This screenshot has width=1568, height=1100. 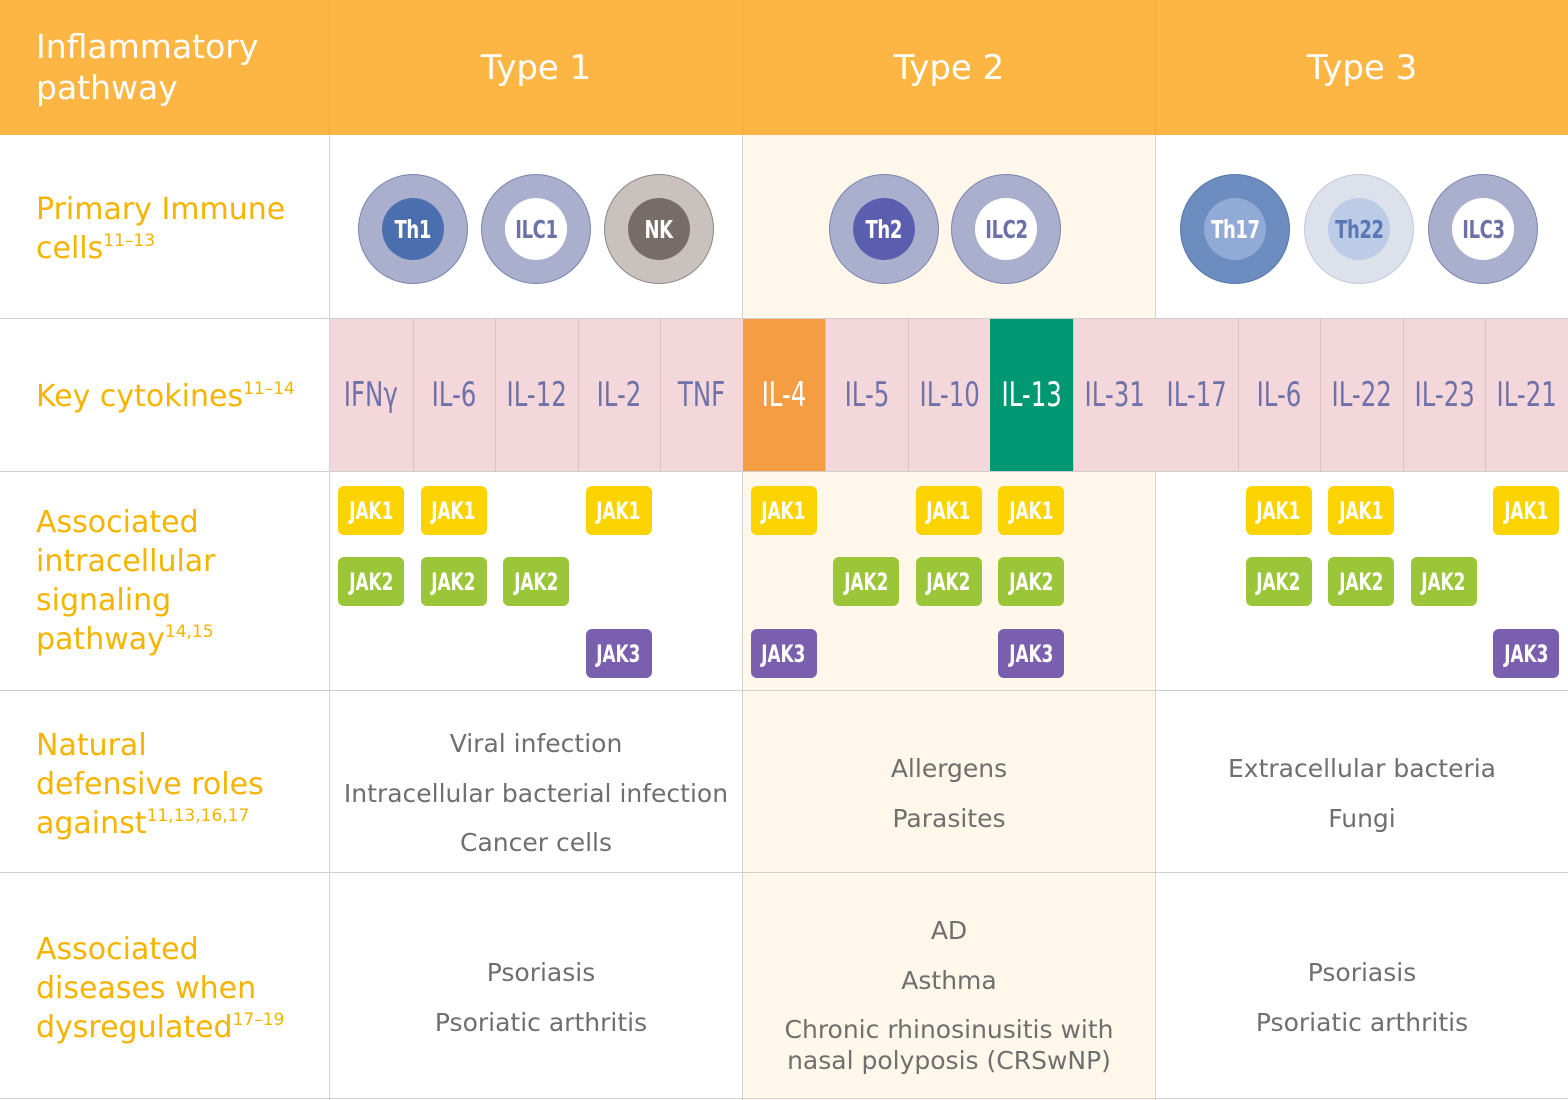 What do you see at coordinates (1526, 395) in the screenshot?
I see `cytokine-cell: IL-21` at bounding box center [1526, 395].